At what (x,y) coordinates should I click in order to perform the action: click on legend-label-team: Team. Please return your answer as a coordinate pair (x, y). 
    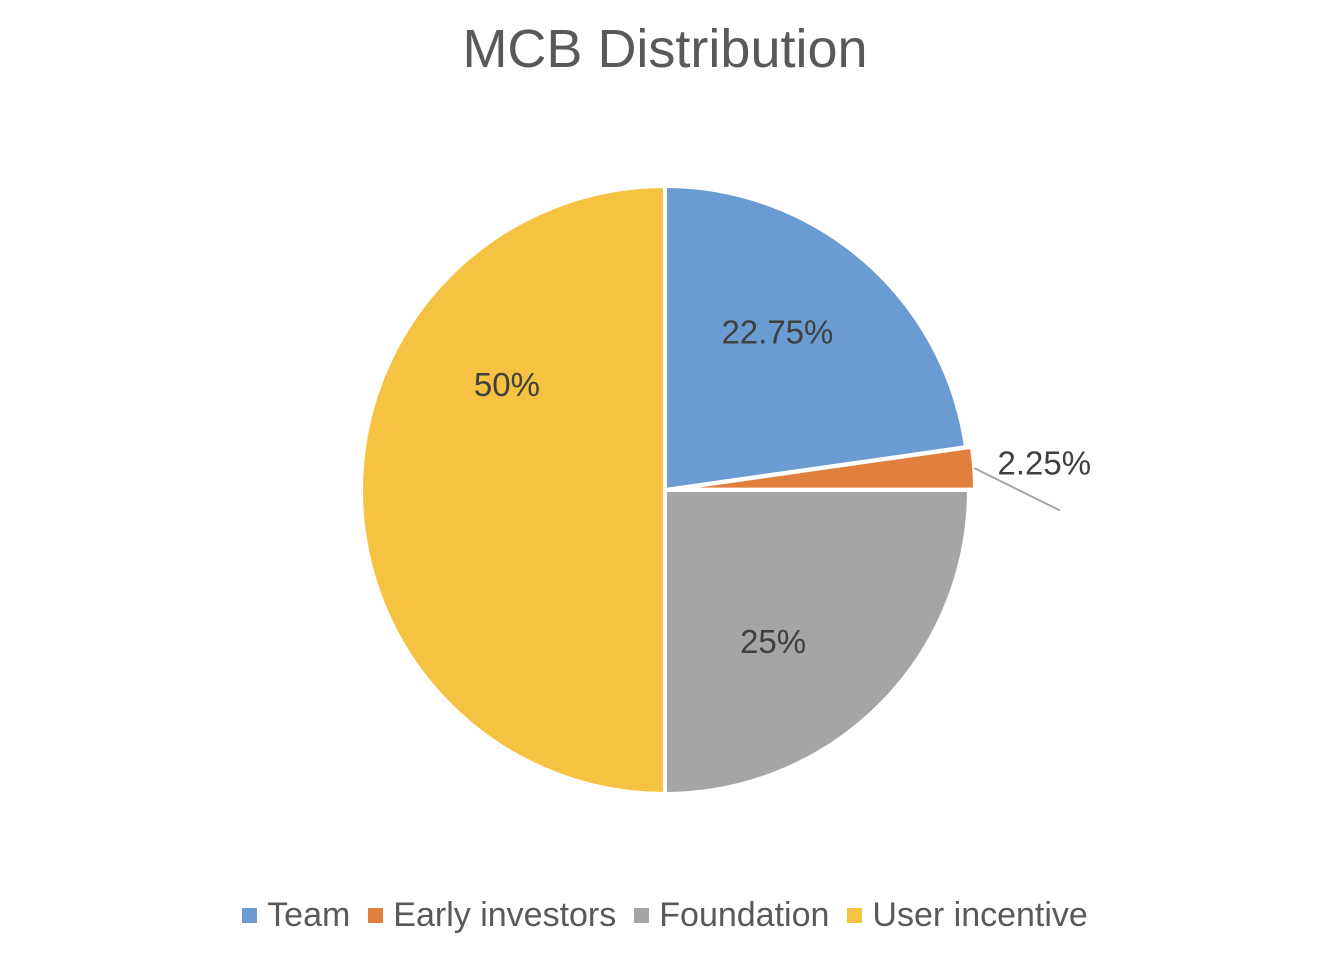
    Looking at the image, I should click on (309, 915).